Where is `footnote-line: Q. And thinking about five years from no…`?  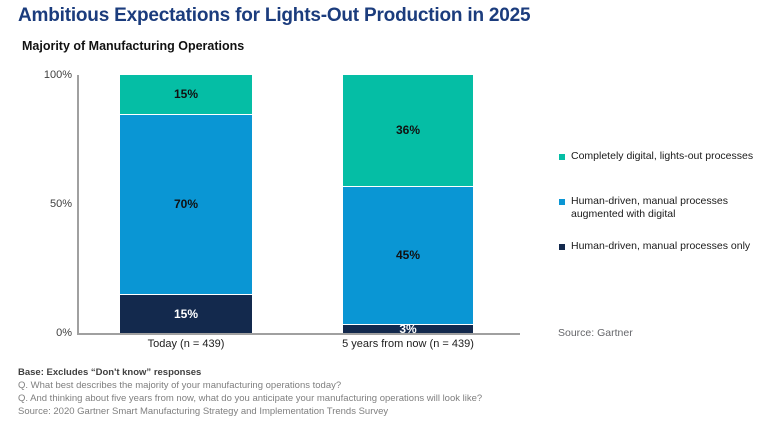
footnote-line: Q. And thinking about five years from no… is located at coordinates (250, 398).